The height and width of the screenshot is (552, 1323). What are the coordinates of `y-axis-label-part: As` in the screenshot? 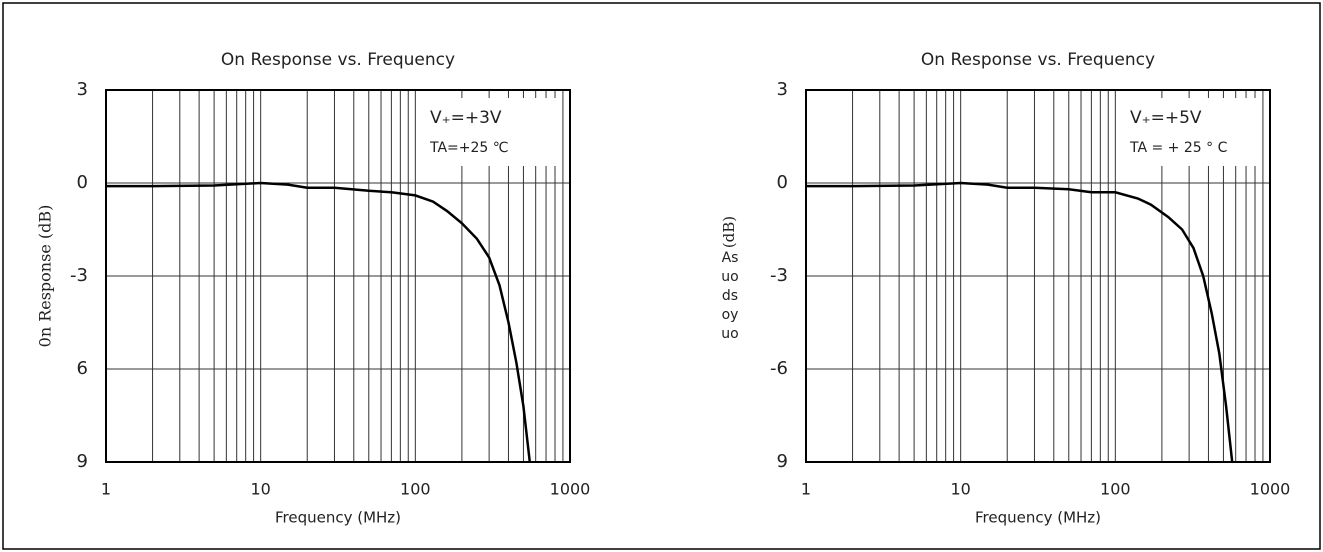 It's located at (730, 258).